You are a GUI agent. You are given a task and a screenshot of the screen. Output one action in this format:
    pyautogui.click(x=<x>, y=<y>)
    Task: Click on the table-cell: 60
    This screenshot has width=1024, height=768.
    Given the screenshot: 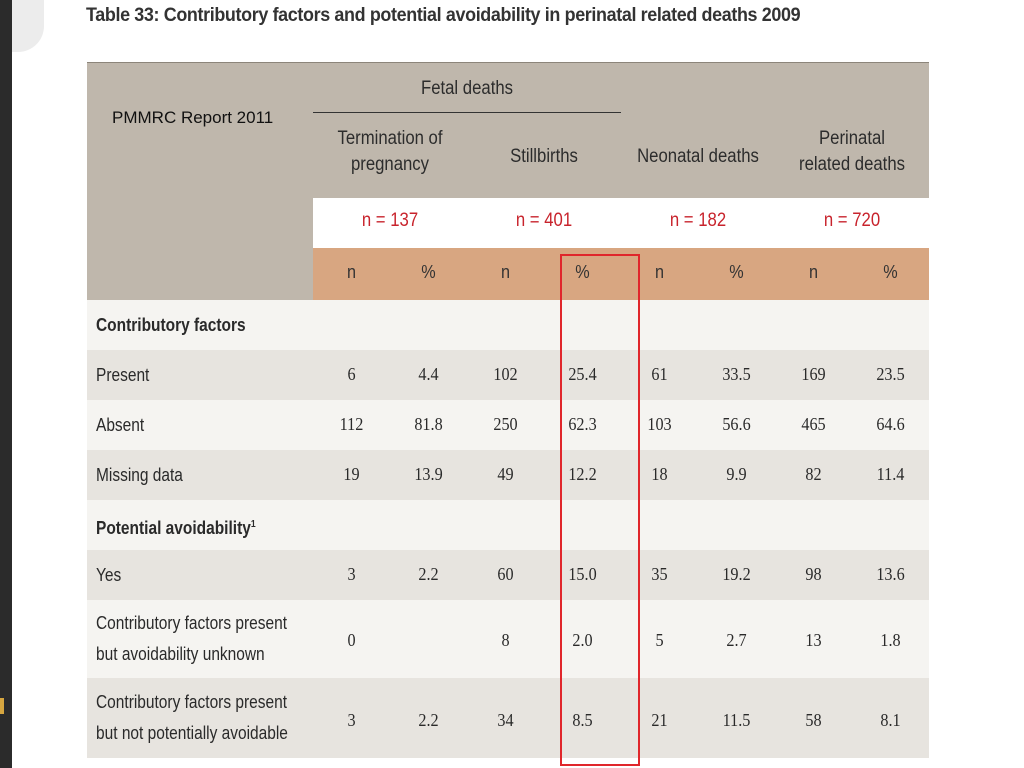 What is the action you would take?
    pyautogui.click(x=505, y=574)
    